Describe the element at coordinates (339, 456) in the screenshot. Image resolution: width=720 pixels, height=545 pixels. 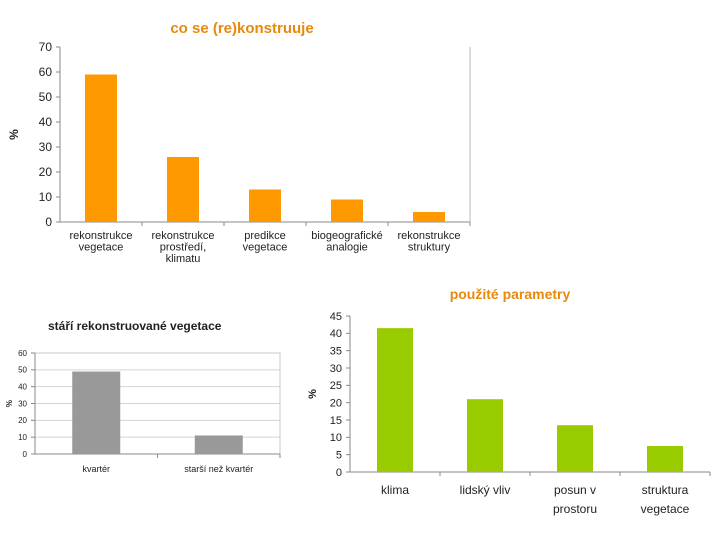
I see `y-tick-label: 5` at that location.